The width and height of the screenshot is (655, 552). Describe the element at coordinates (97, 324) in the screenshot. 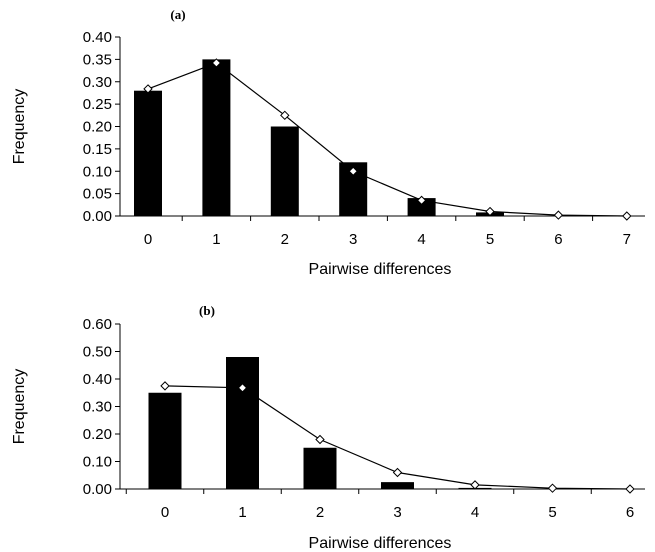

I see `y-tick-label: 0.60` at that location.